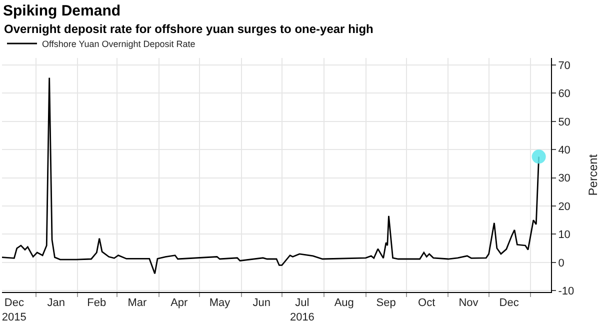 Image resolution: width=600 pixels, height=336 pixels. Describe the element at coordinates (302, 310) in the screenshot. I see `x-tick-label: Jul 2016` at that location.